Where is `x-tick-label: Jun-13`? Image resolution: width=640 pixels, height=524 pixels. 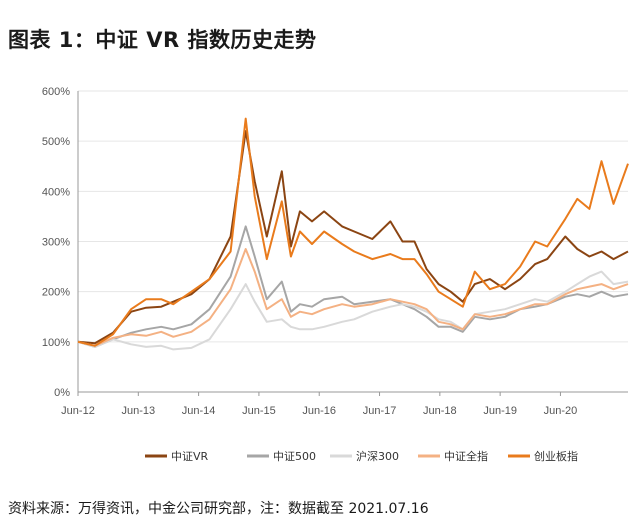
x-tick-label: Jun-13 is located at coordinates (138, 411).